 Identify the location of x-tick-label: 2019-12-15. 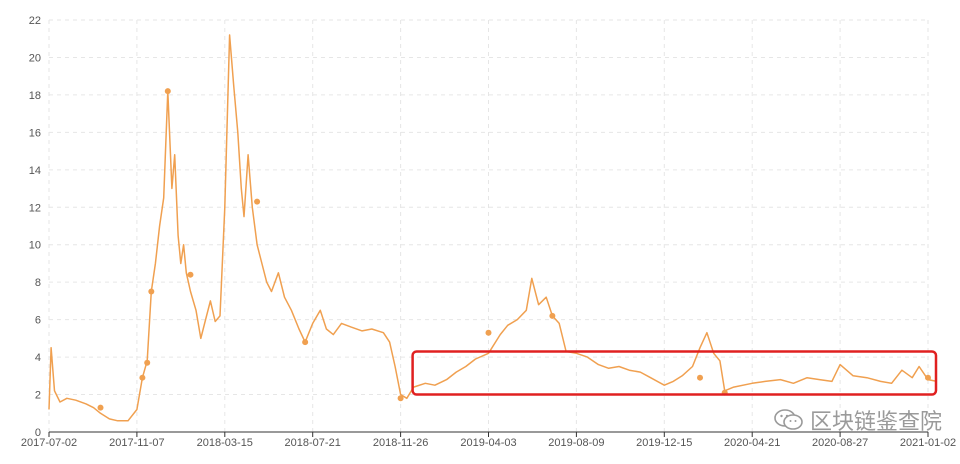
(664, 443).